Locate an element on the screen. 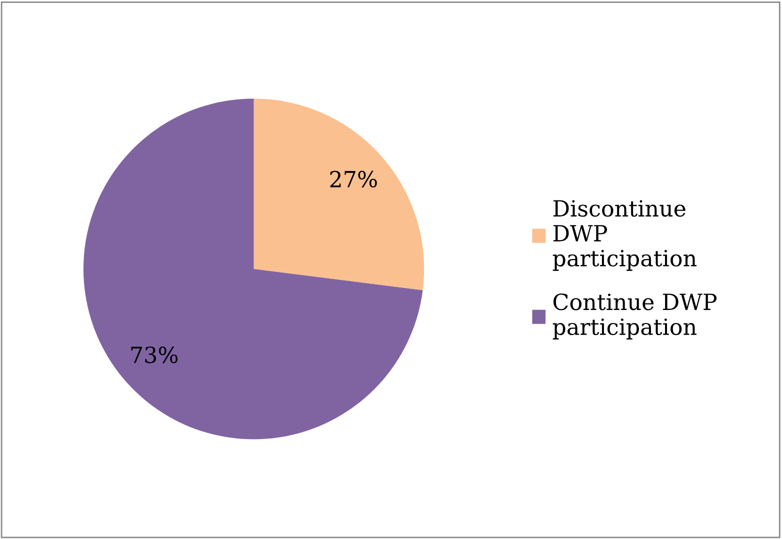 Image resolution: width=782 pixels, height=539 pixels. legend-label: Discontinue DWP participation is located at coordinates (624, 235).